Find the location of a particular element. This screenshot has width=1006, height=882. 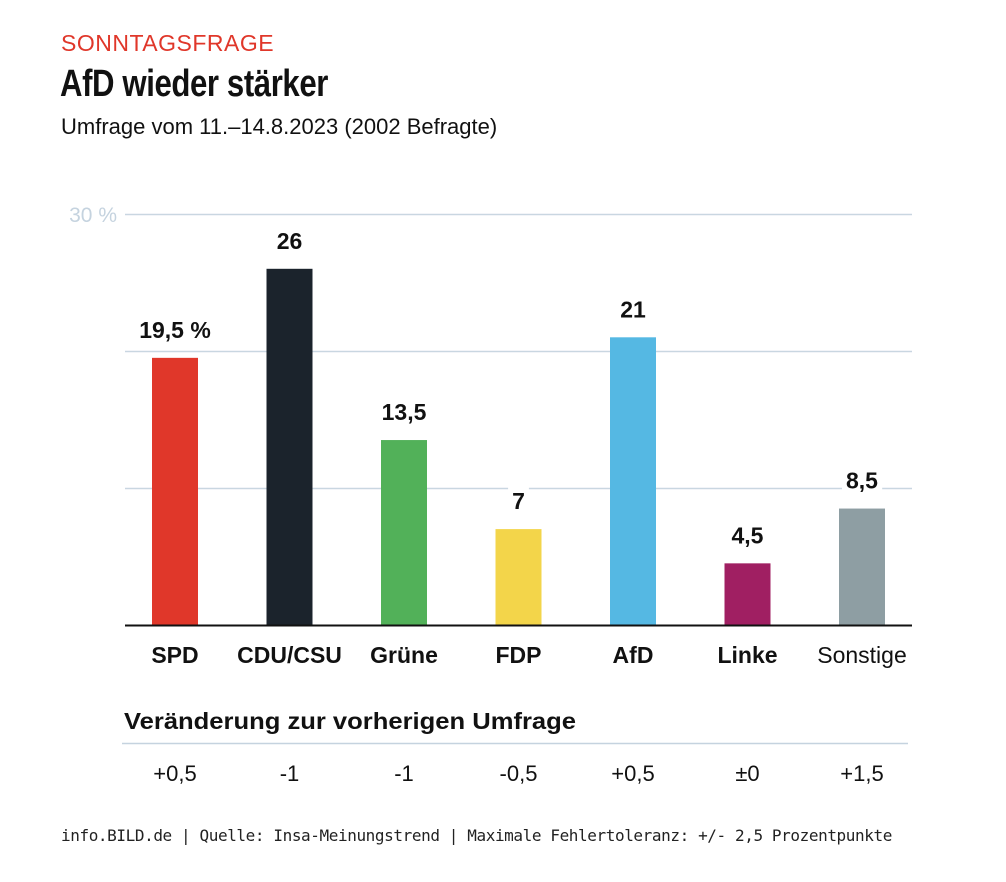

change-value: -0,5 is located at coordinates (519, 773).